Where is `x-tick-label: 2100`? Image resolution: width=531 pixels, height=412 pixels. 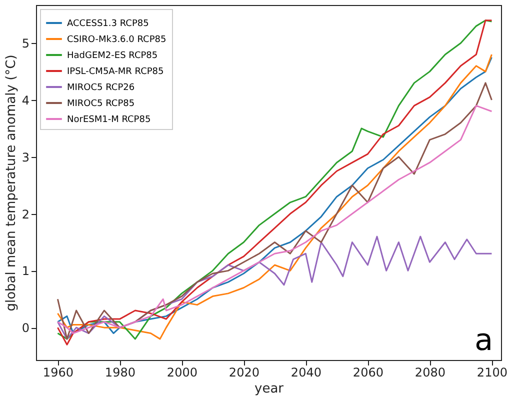
x-tick-label: 2100 is located at coordinates (492, 373).